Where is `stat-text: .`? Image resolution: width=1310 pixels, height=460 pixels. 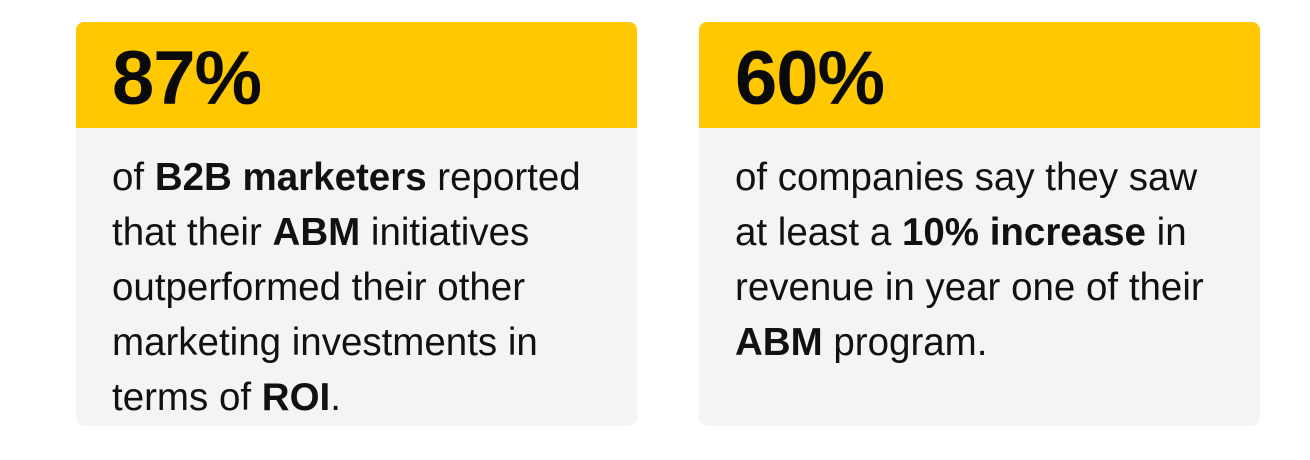
stat-text: . is located at coordinates (335, 397).